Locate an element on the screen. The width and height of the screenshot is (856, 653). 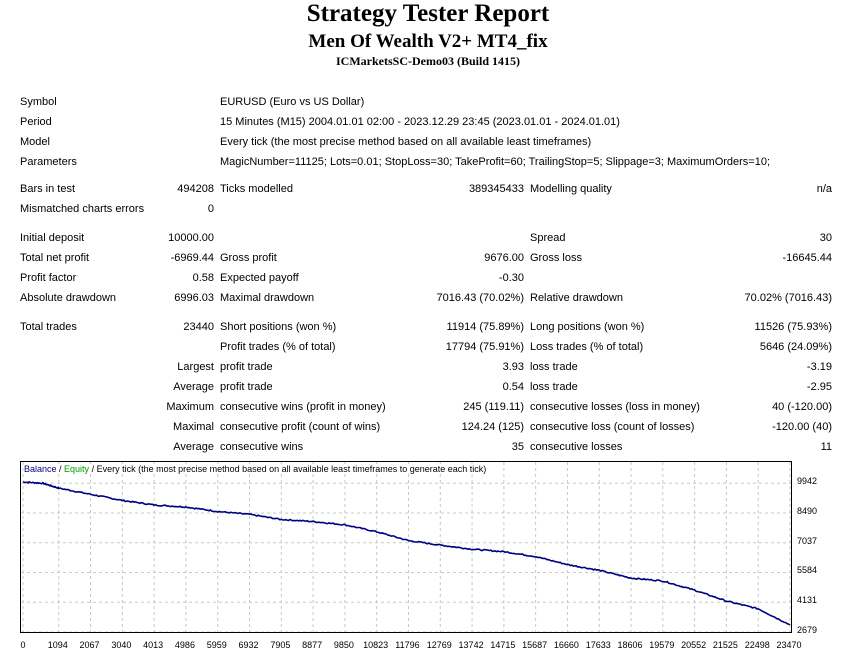
absolute-drawdown-value: 6996.03 is located at coordinates (194, 298).